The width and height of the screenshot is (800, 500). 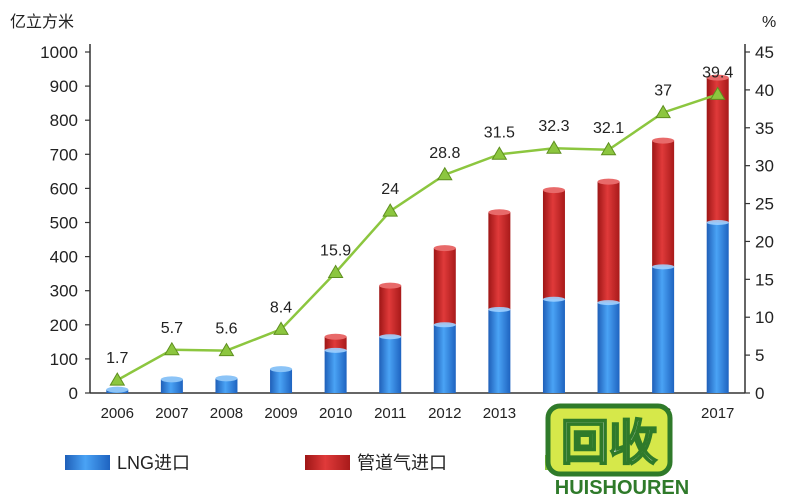 What do you see at coordinates (64, 359) in the screenshot?
I see `left-tick-label: 100` at bounding box center [64, 359].